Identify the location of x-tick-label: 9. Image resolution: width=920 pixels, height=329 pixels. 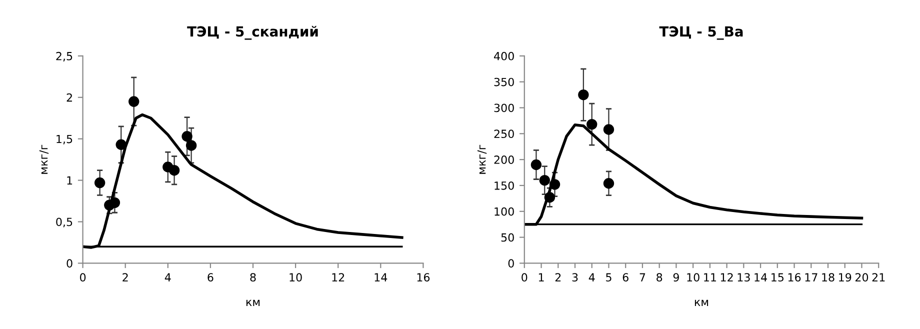
(676, 277).